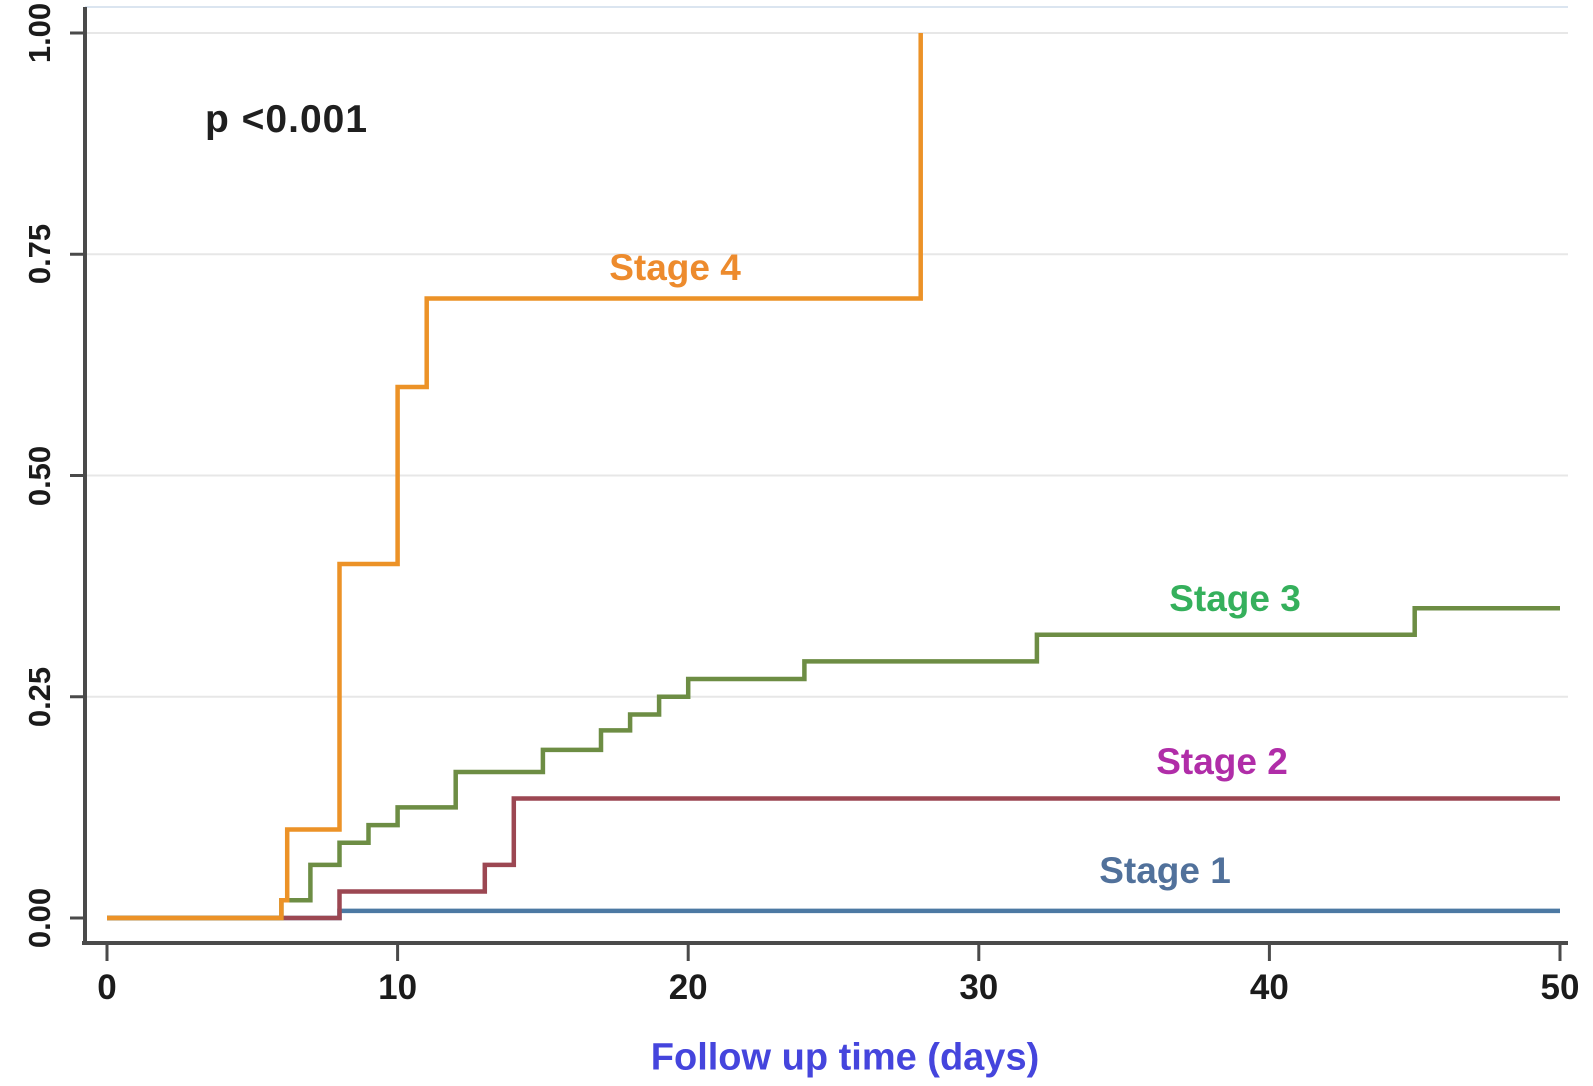 This screenshot has width=1593, height=1086. What do you see at coordinates (1560, 987) in the screenshot?
I see `x-tick-label: 50` at bounding box center [1560, 987].